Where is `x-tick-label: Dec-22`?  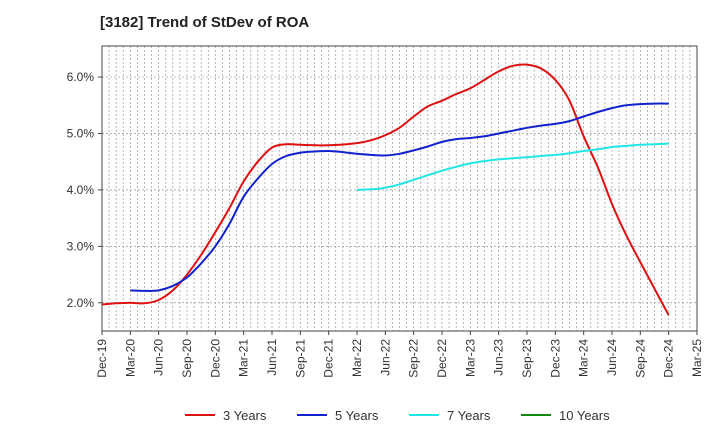 x-tick-label: Dec-22 is located at coordinates (442, 358).